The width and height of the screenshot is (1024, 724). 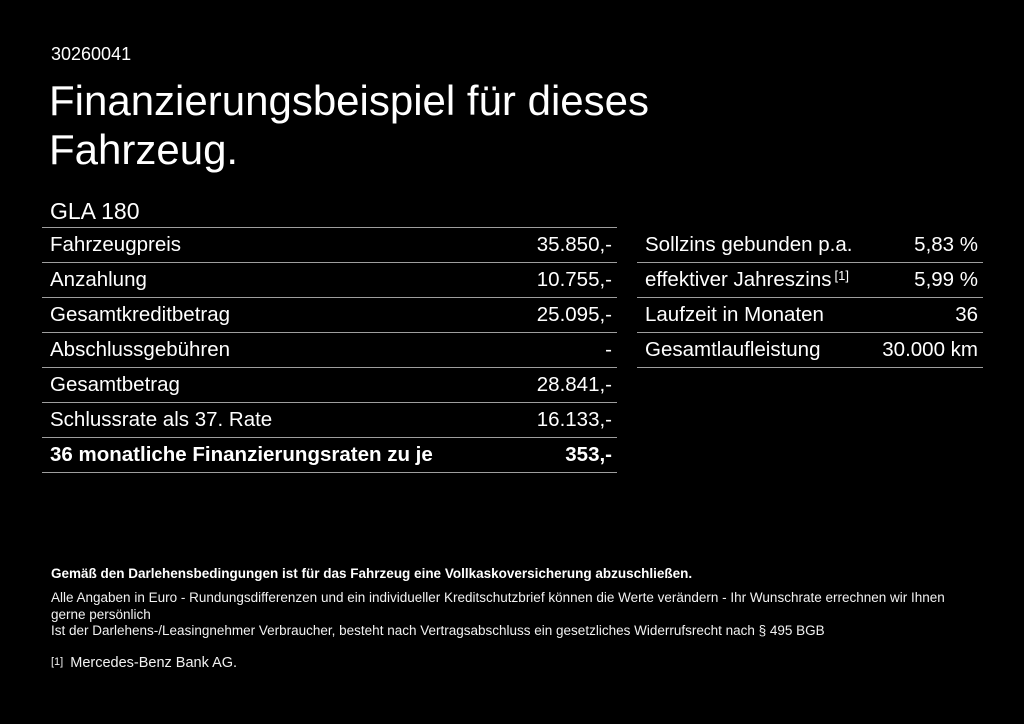 What do you see at coordinates (574, 384) in the screenshot?
I see `row-value: 28.841,-` at bounding box center [574, 384].